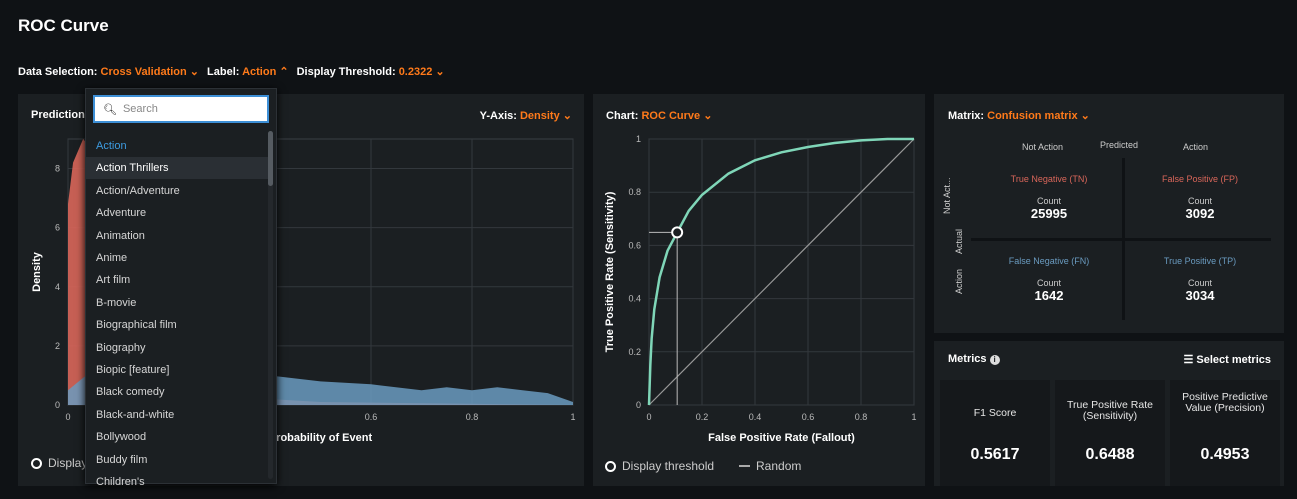 The image size is (1297, 499). I want to click on matrix-cell-fn: False Negative (FN) Count 1642, so click(1049, 279).